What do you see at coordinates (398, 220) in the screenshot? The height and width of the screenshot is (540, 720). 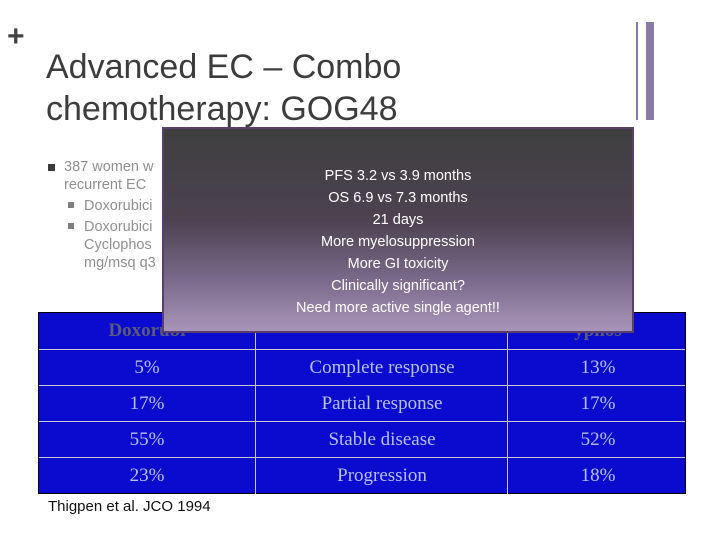 I see `summary-line: 21 days` at bounding box center [398, 220].